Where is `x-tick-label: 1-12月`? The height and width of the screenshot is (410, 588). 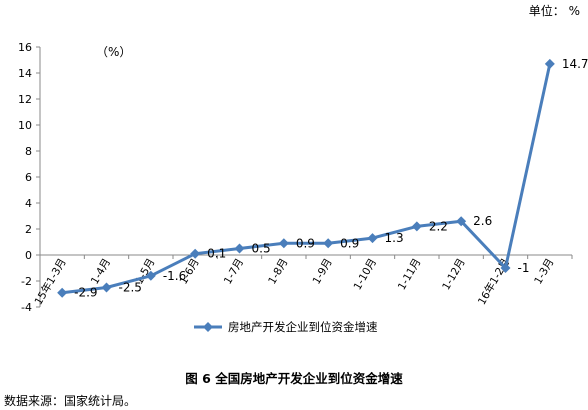 x-tick-label: 1-12月 is located at coordinates (454, 275).